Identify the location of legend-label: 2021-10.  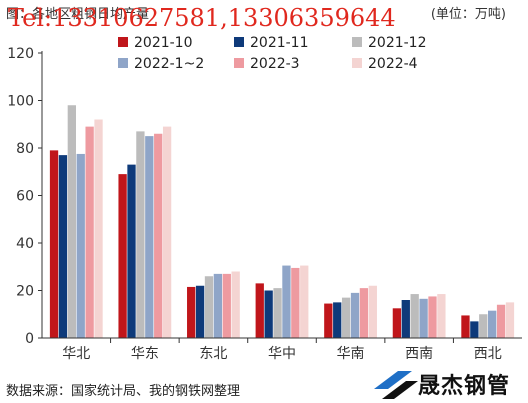
(163, 43).